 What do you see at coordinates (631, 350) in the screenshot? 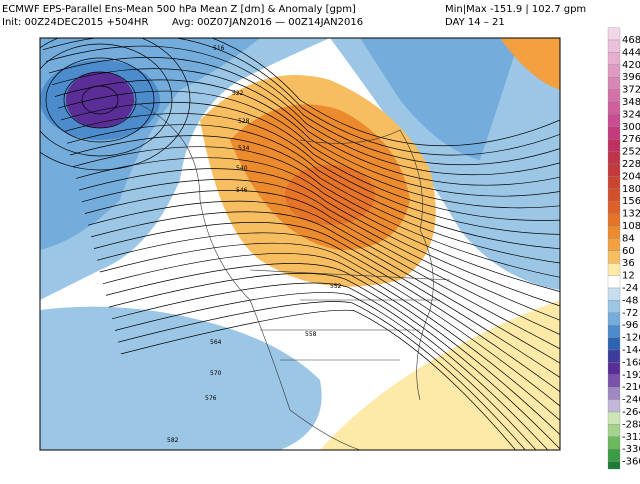
I see `colorbar-label: -144` at bounding box center [631, 350].